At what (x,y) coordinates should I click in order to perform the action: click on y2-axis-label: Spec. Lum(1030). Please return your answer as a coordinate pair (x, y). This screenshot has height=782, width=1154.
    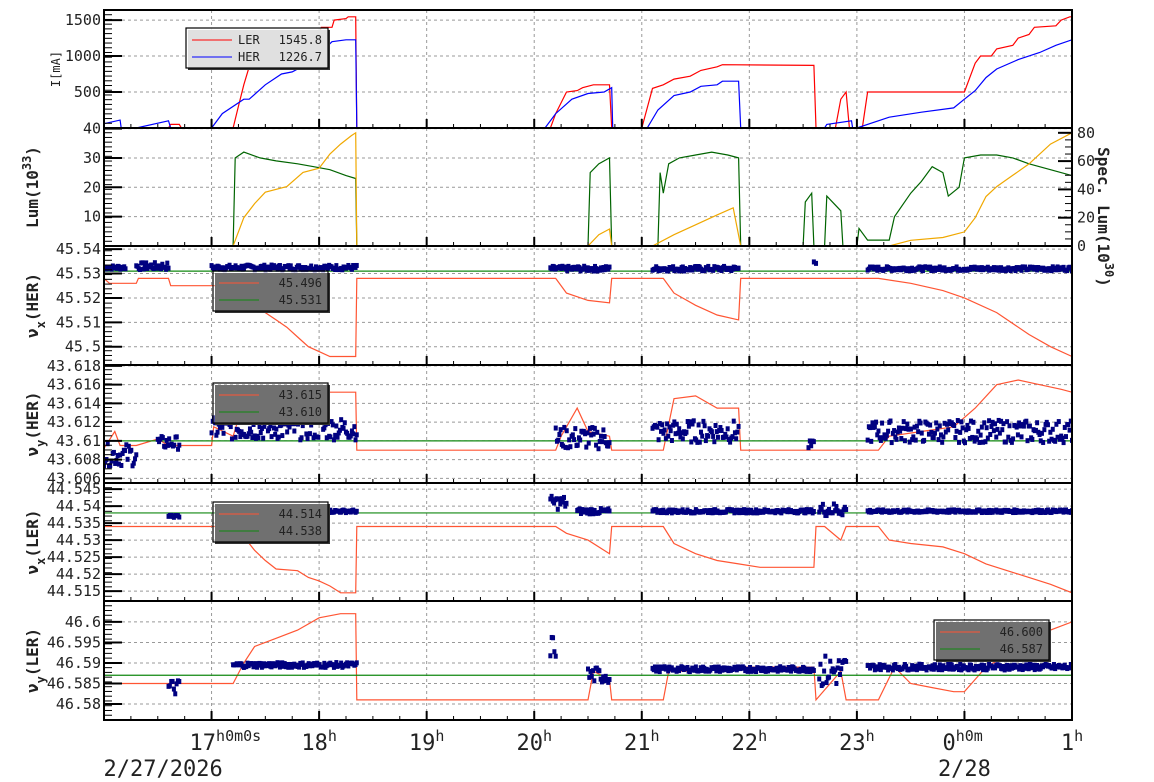
    Looking at the image, I should click on (1105, 217).